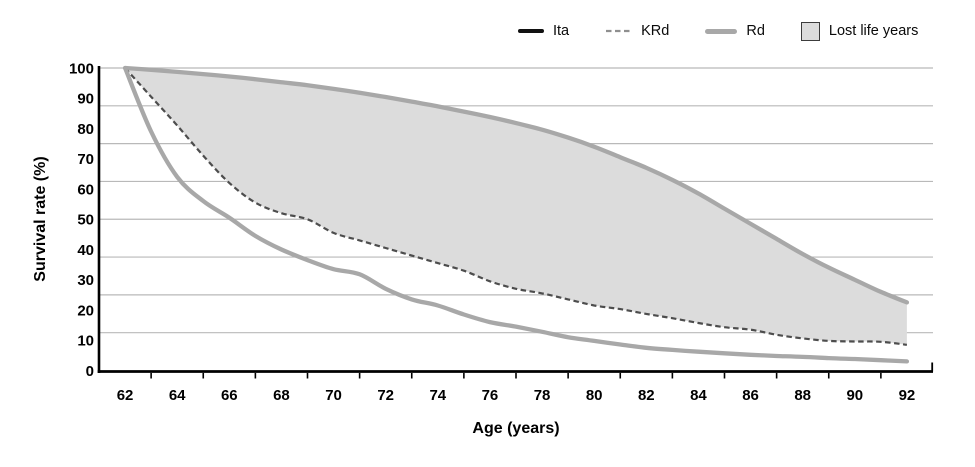 Image resolution: width=975 pixels, height=467 pixels. Describe the element at coordinates (40, 219) in the screenshot. I see `y-axis-title: Survival rate (%)` at that location.